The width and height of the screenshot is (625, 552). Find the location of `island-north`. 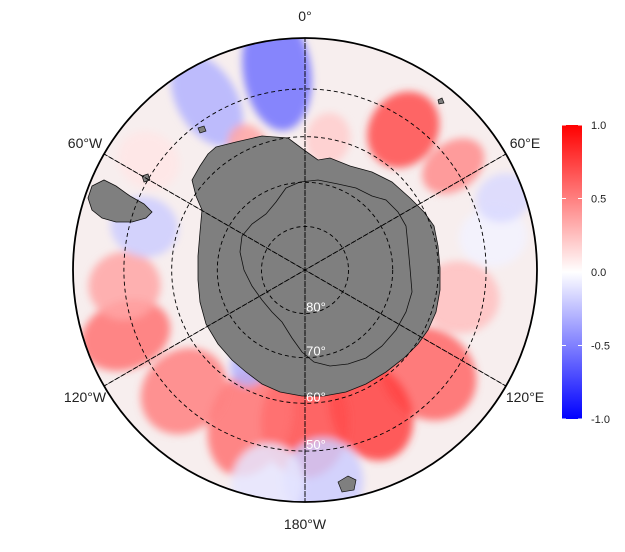

island-north is located at coordinates (347, 484).